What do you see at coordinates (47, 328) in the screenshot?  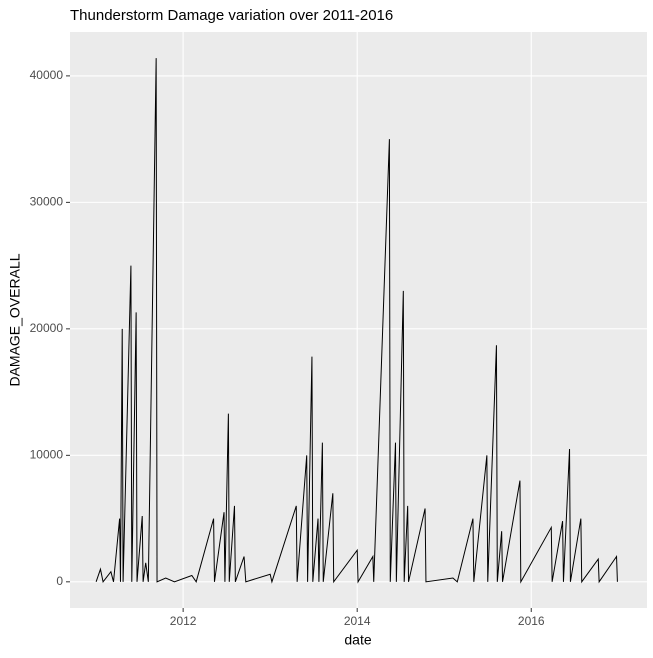 I see `y-tick-label: 20000` at bounding box center [47, 328].